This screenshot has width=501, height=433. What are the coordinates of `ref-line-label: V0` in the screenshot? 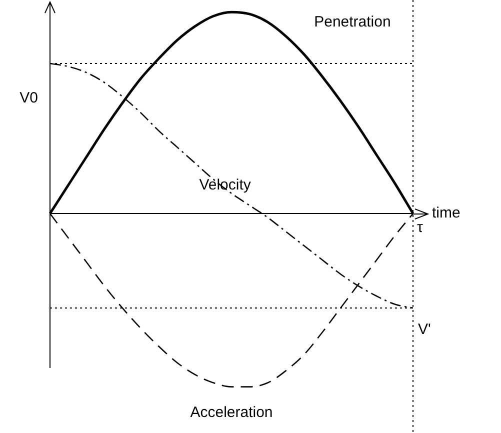 It's located at (29, 98).